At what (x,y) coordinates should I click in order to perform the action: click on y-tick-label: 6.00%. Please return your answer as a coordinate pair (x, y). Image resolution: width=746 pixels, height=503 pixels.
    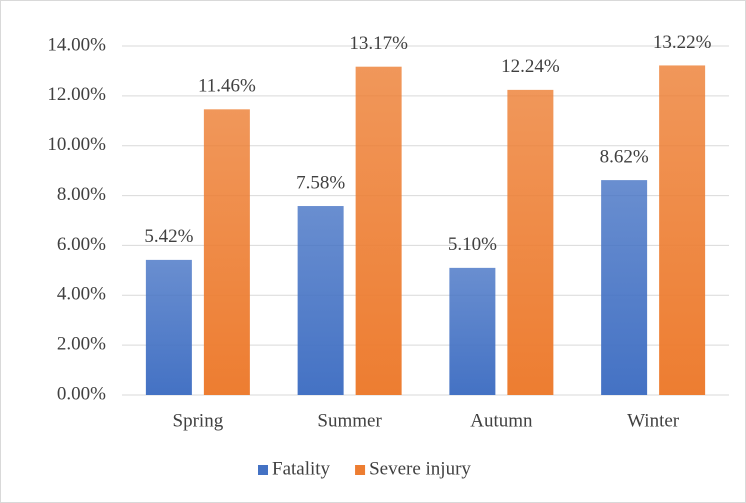
    Looking at the image, I should click on (81, 244).